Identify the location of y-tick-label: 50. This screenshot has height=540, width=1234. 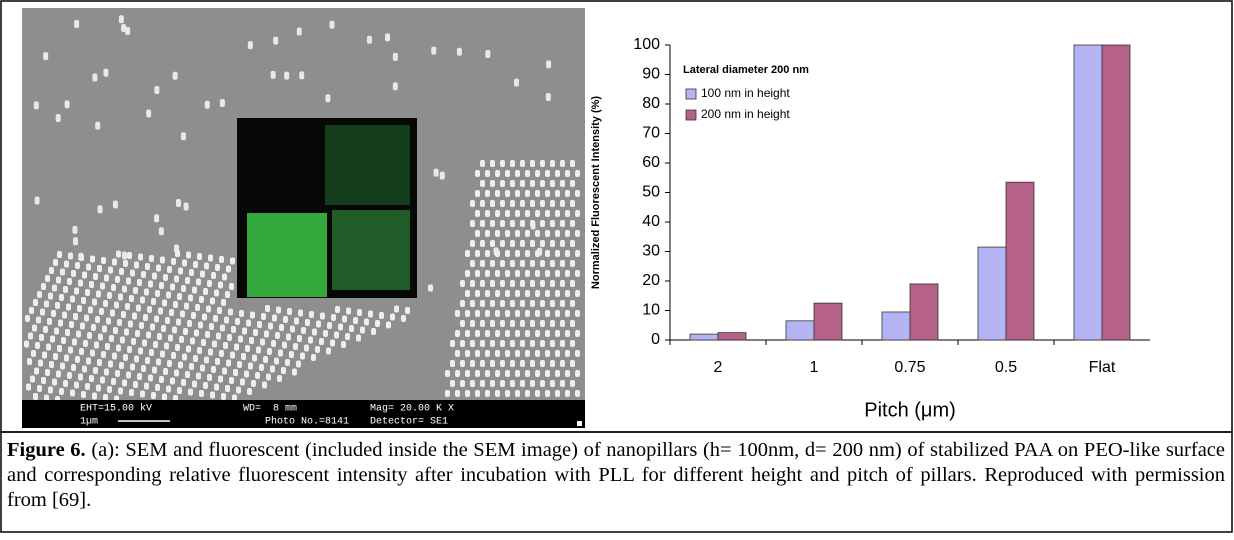
(651, 192).